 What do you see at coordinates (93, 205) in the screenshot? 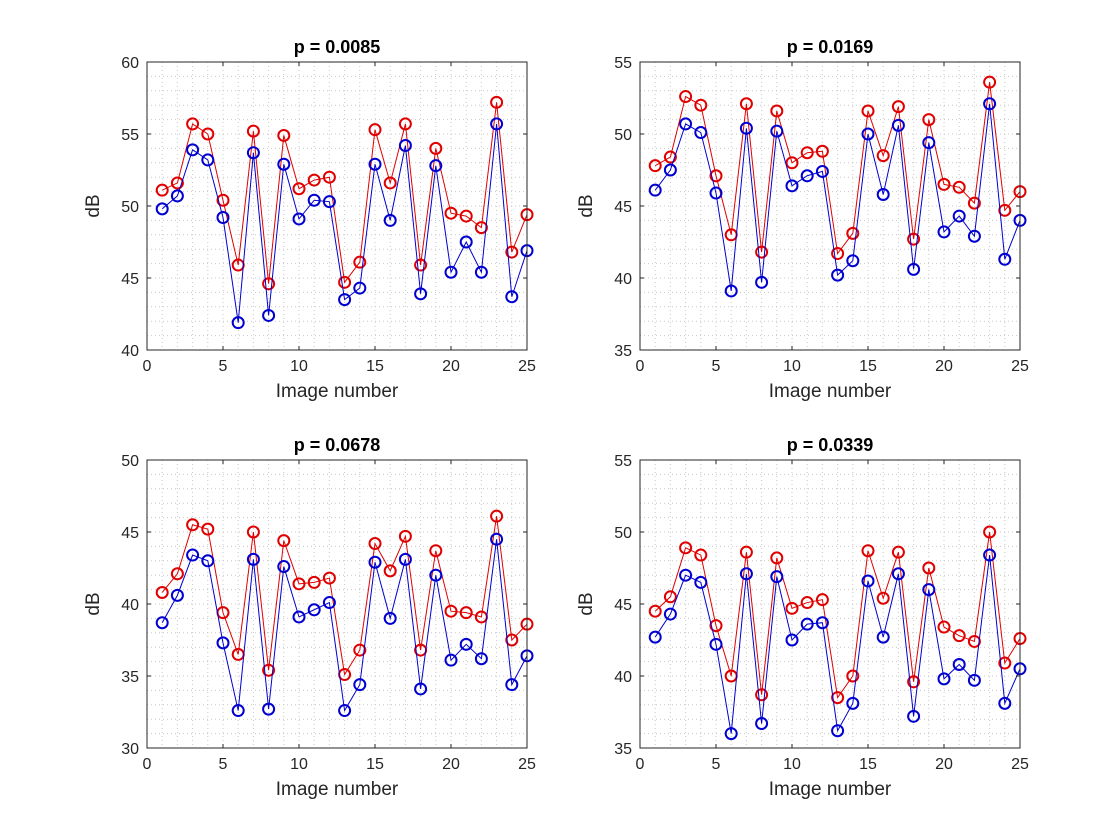
I see `y-axis-label: dB` at bounding box center [93, 205].